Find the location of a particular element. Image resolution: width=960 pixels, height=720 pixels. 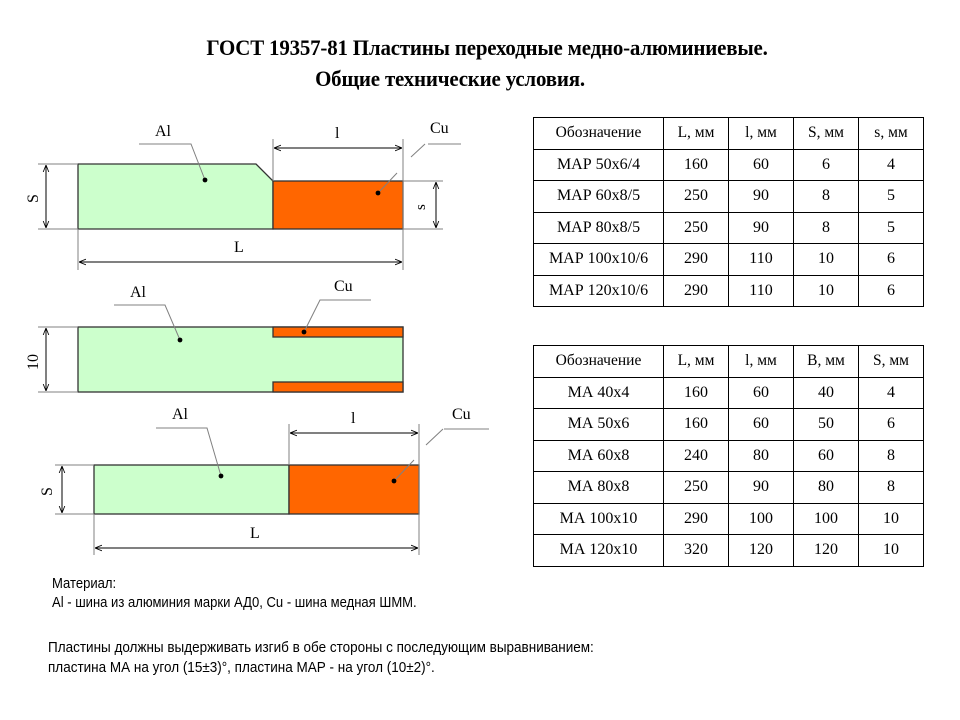

header-cell: s, мм is located at coordinates (891, 133).